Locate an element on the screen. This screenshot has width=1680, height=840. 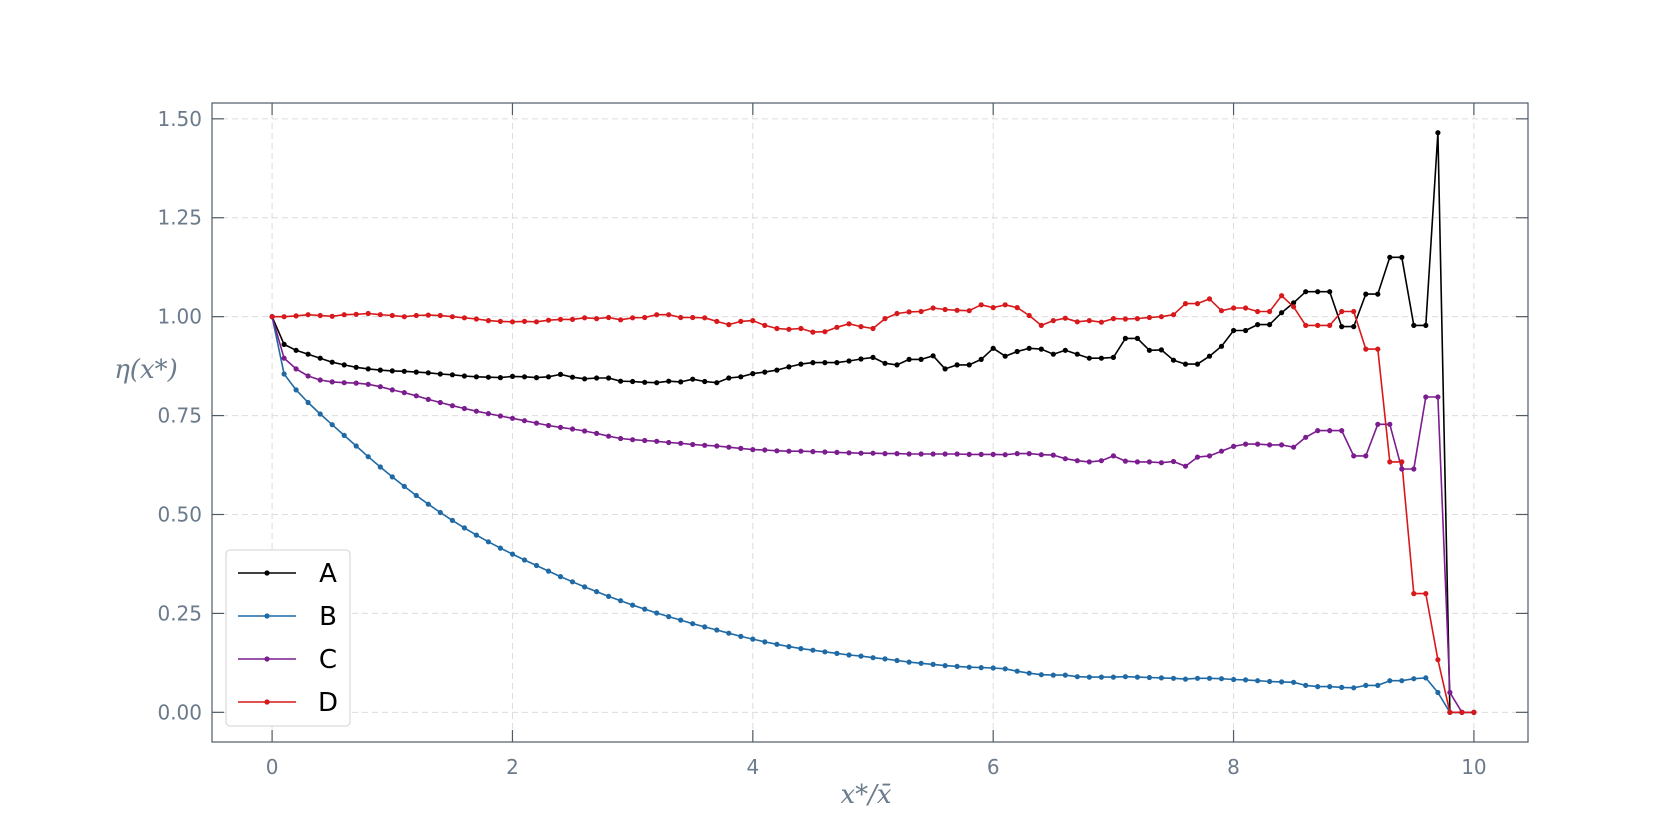
y-tick-label: 0.25 is located at coordinates (179, 613).